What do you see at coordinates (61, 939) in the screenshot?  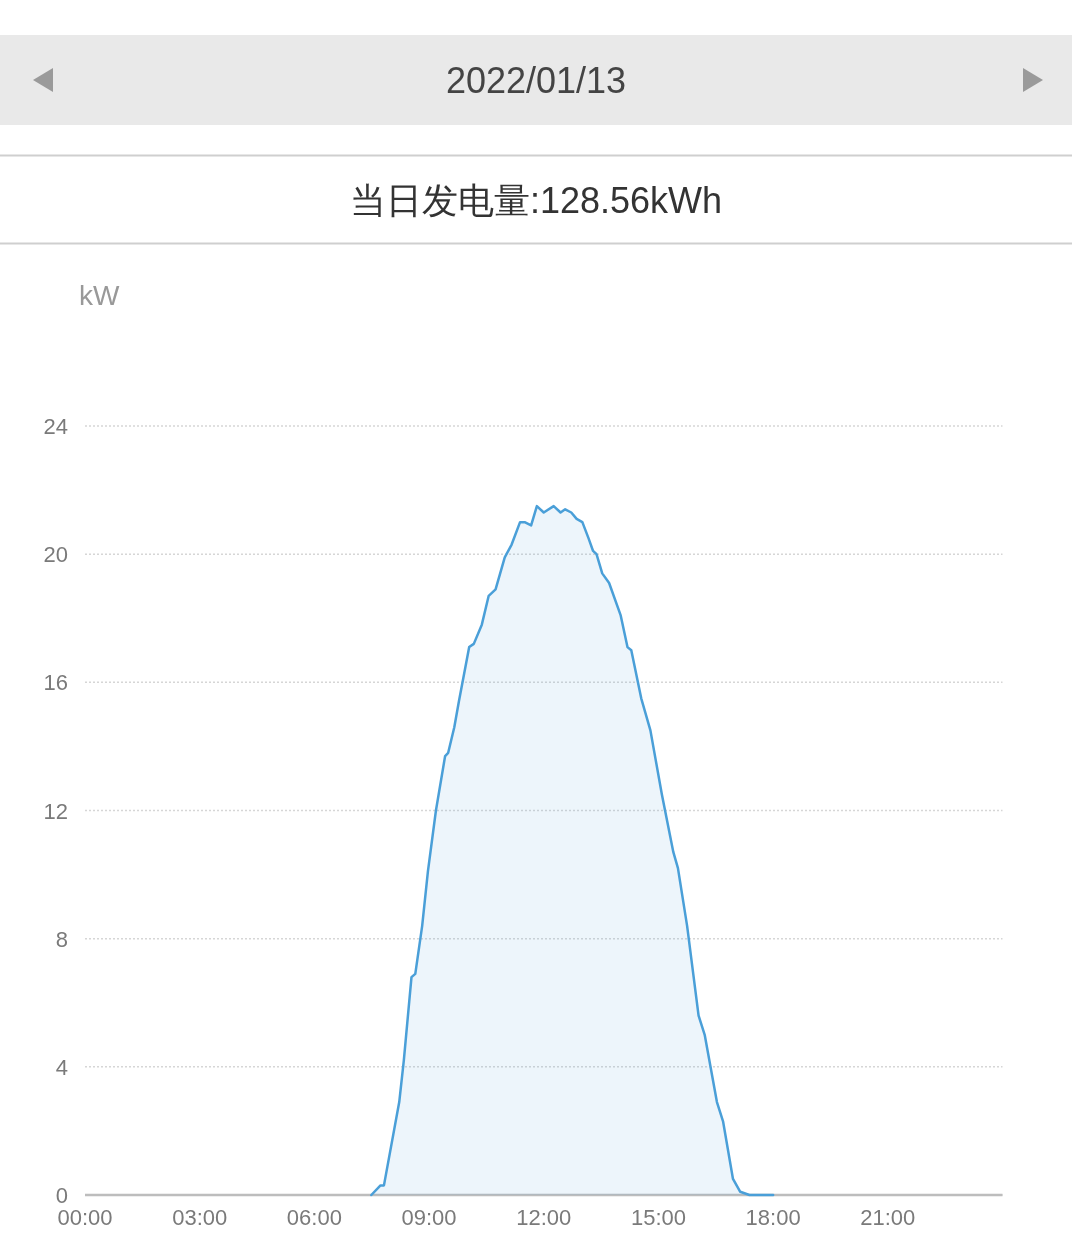 I see `y-tick-label: 8` at bounding box center [61, 939].